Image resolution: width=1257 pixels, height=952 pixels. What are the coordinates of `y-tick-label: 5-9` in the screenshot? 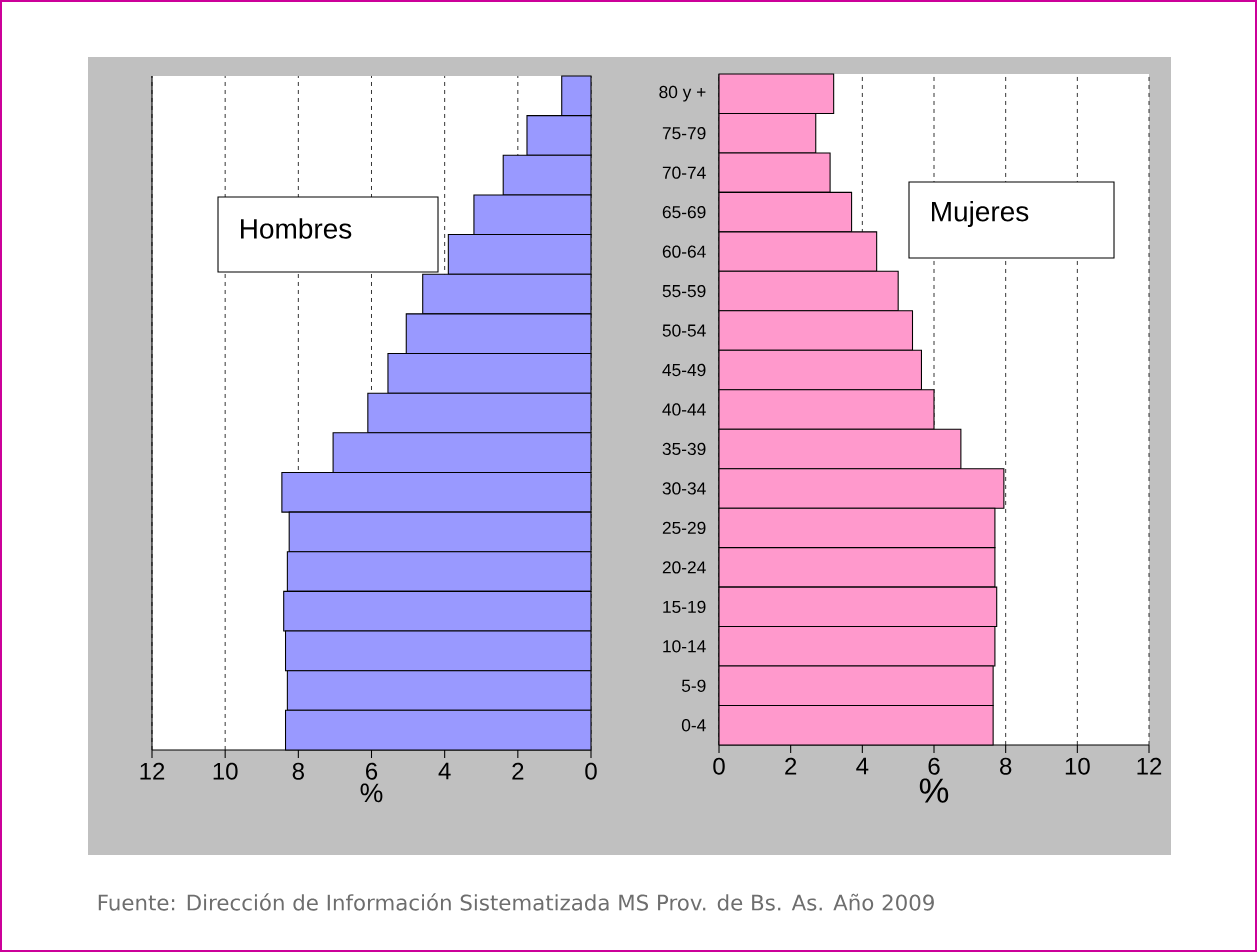 It's located at (693, 685).